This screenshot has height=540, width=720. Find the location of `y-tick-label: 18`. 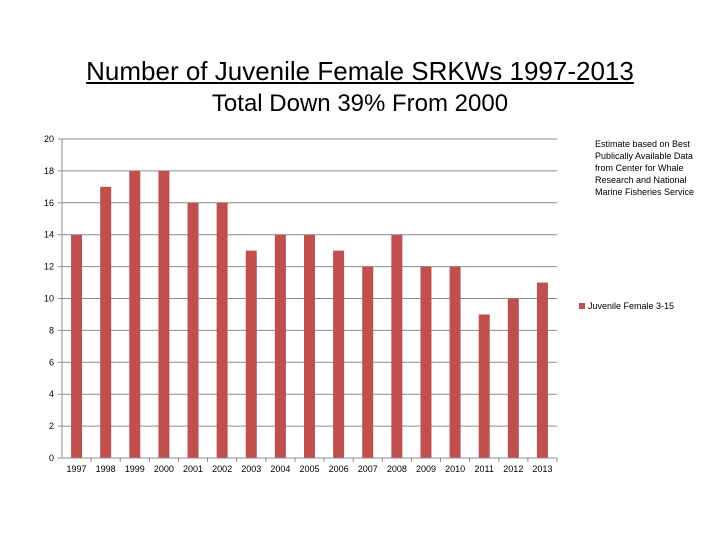

y-tick-label: 18 is located at coordinates (49, 171).